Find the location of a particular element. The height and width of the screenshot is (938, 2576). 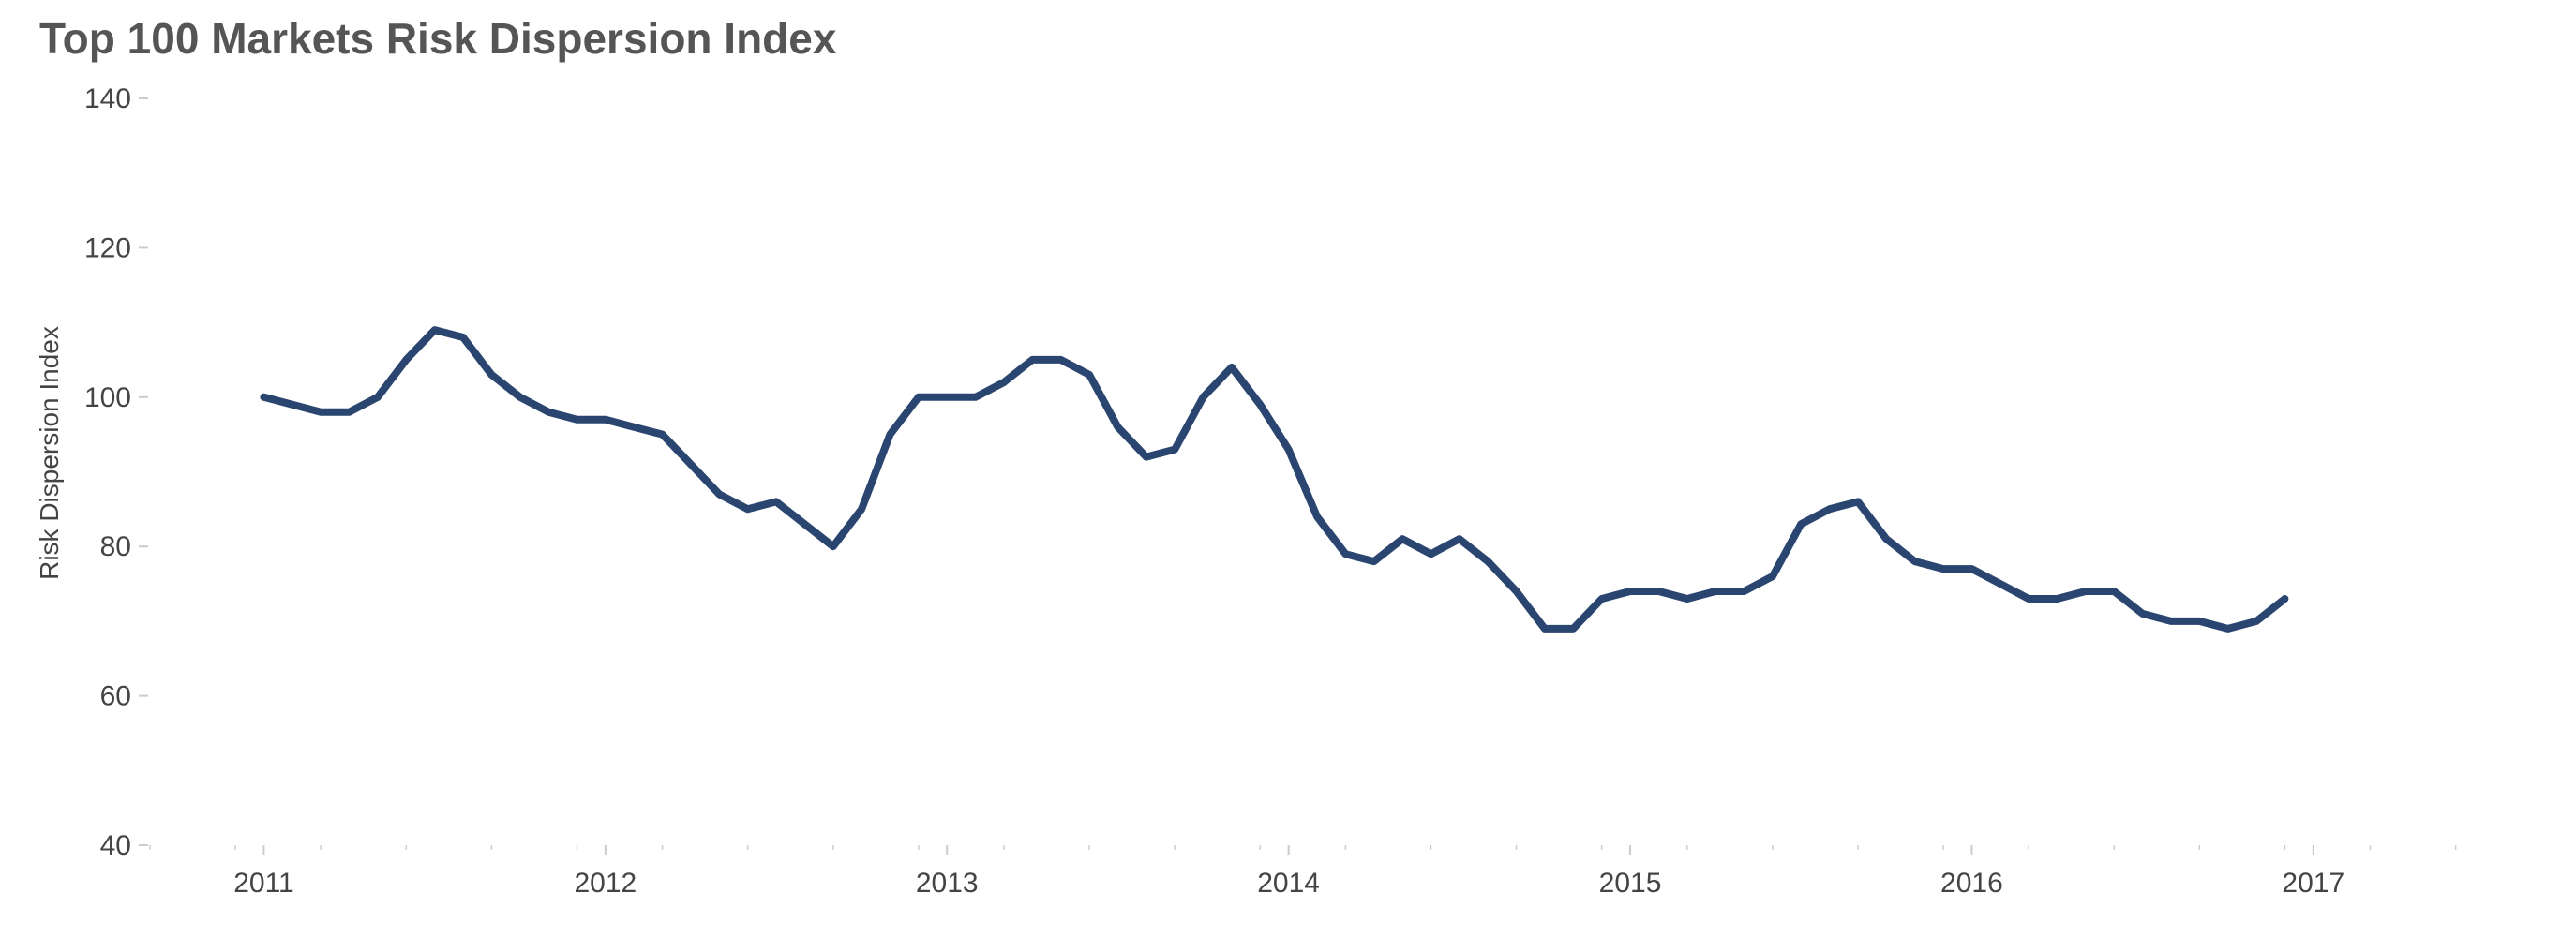

x-tick-label: 2012 is located at coordinates (606, 884).